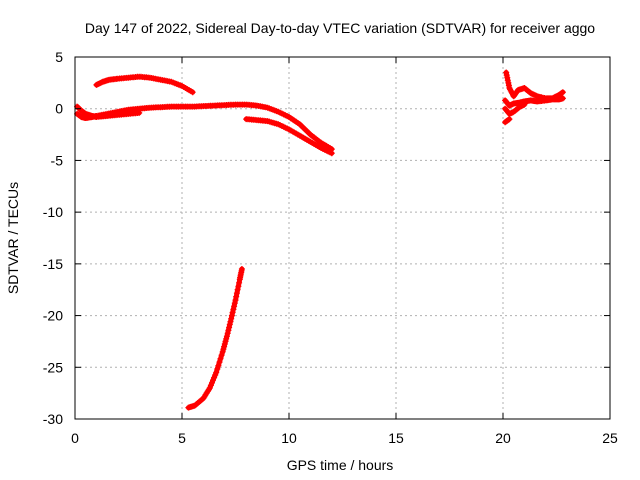  What do you see at coordinates (59, 109) in the screenshot?
I see `y-tick-label: 0` at bounding box center [59, 109].